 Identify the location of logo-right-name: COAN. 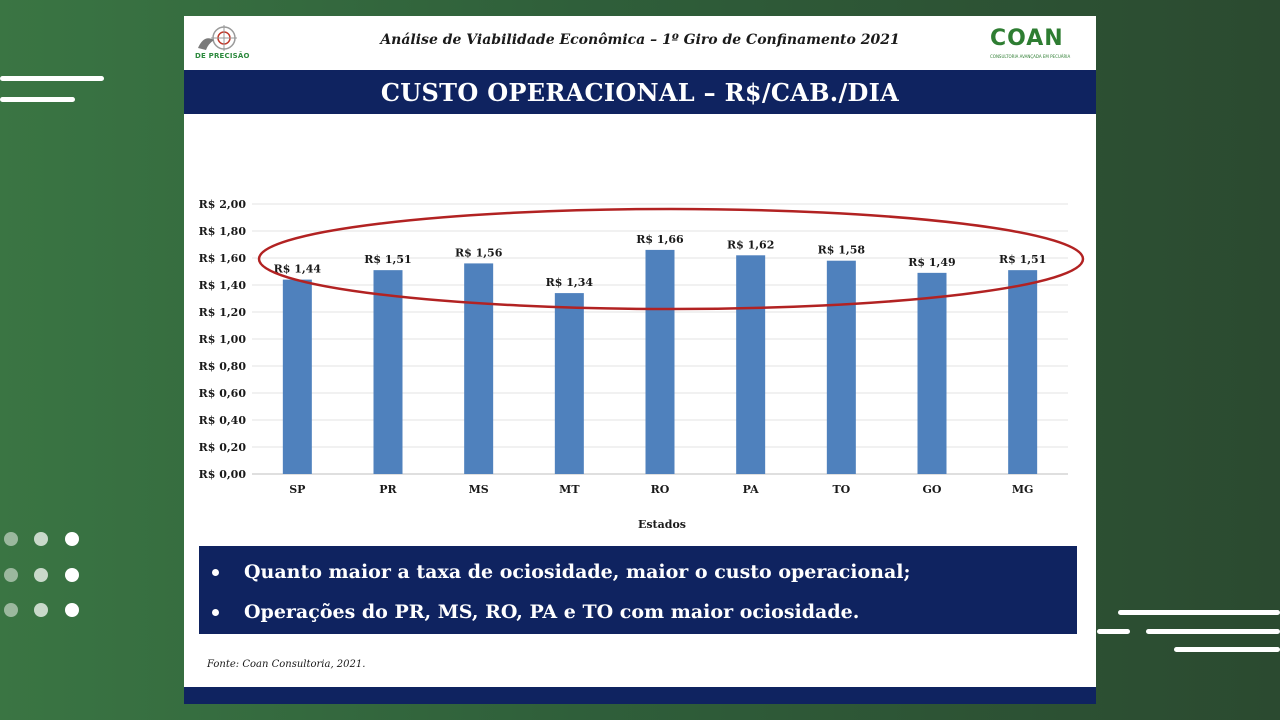
(1027, 38).